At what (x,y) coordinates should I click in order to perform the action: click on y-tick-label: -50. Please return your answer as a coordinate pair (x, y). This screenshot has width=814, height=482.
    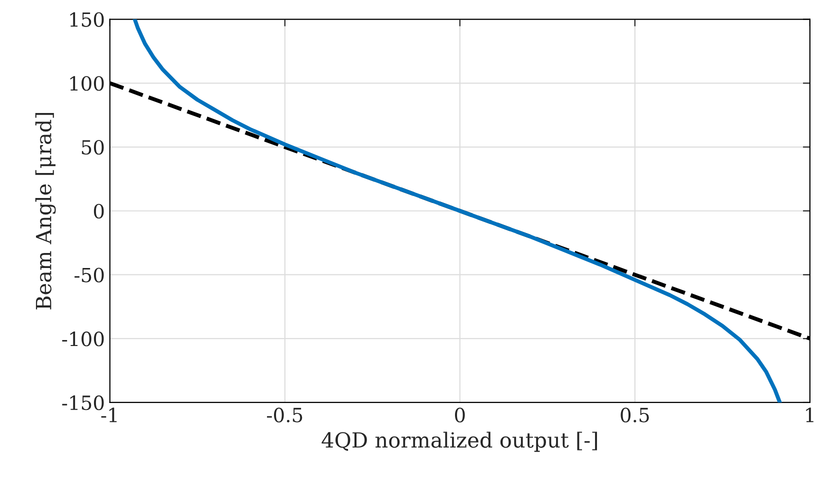
    Looking at the image, I should click on (89, 275).